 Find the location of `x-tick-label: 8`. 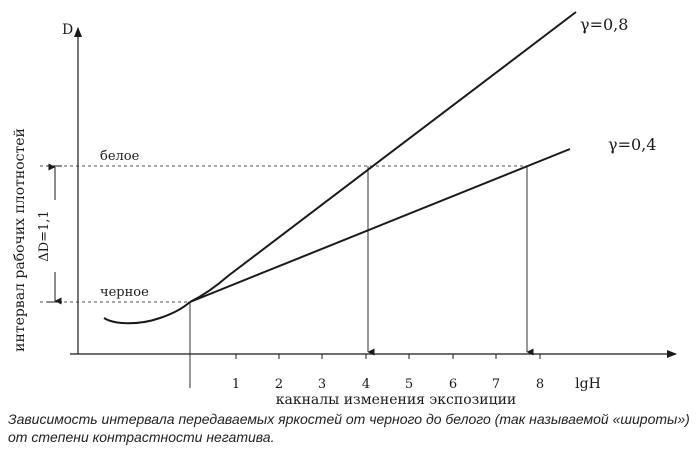

x-tick-label: 8 is located at coordinates (540, 384).